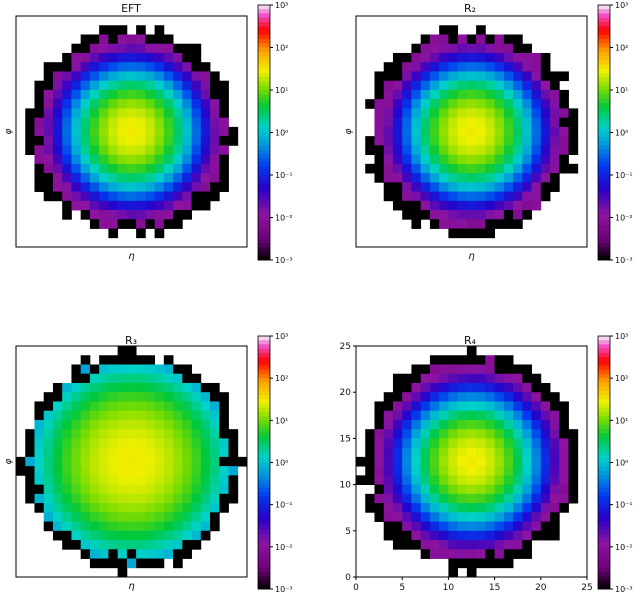  What do you see at coordinates (281, 378) in the screenshot?
I see `colorbar-tick-label: 10²` at bounding box center [281, 378].